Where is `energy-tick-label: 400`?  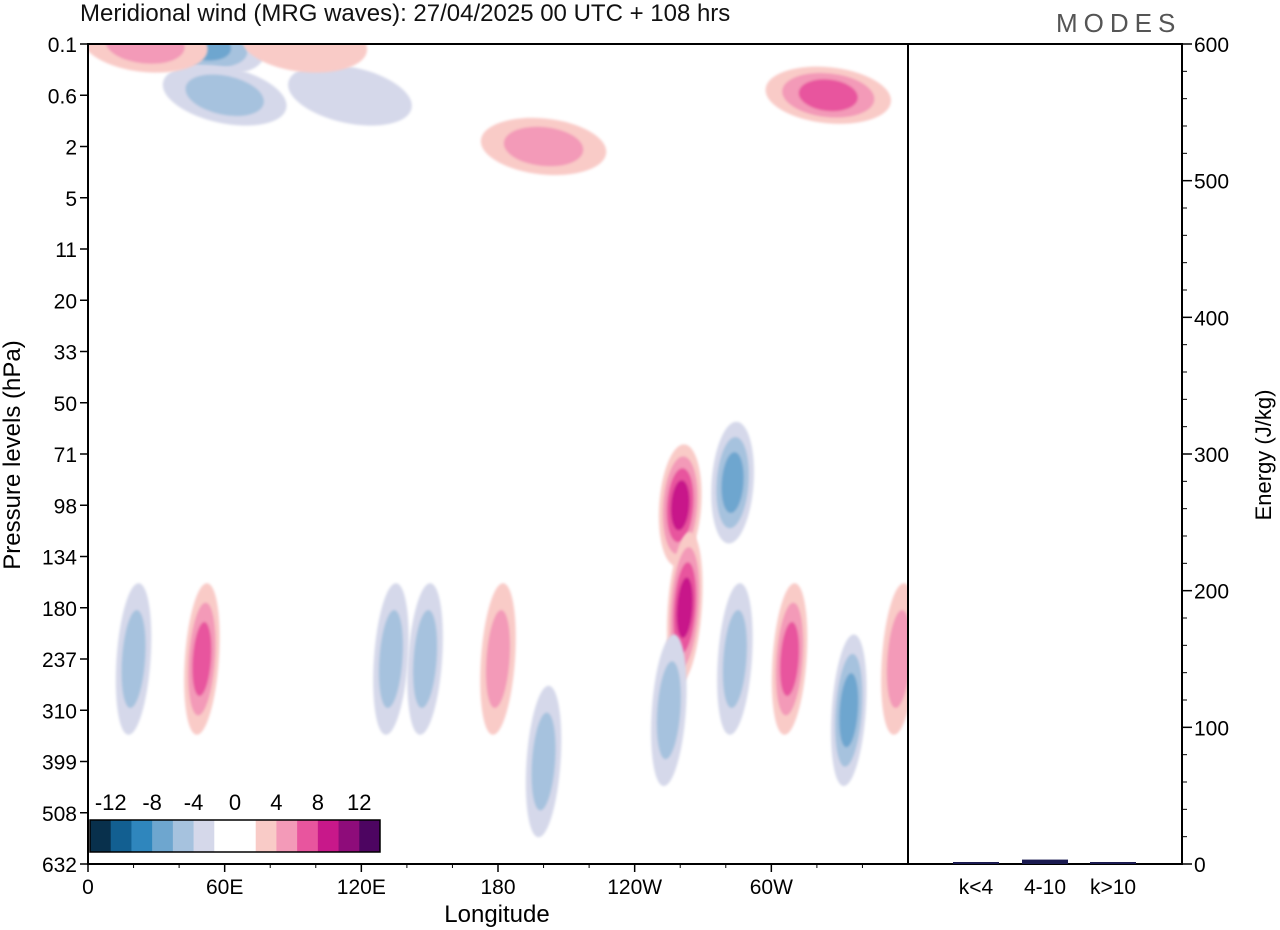 energy-tick-label: 400 is located at coordinates (1211, 318).